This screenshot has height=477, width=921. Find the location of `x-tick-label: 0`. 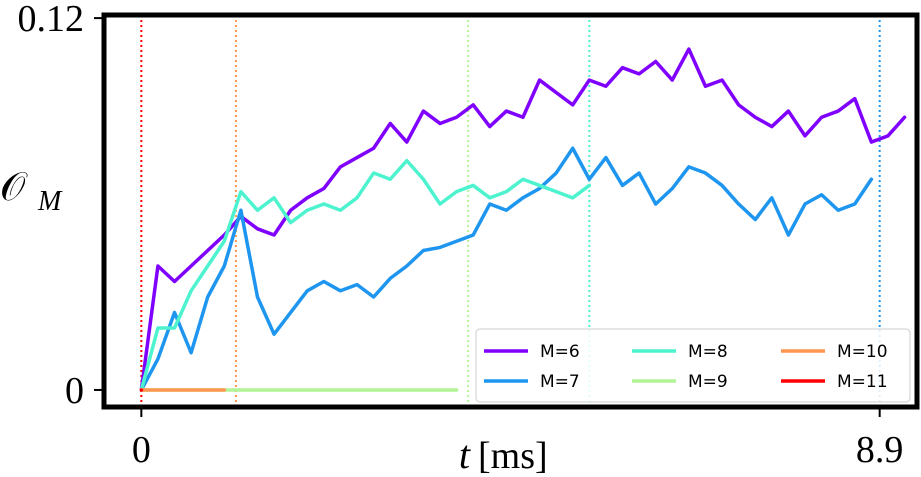

x-tick-label: 0 is located at coordinates (141, 450).